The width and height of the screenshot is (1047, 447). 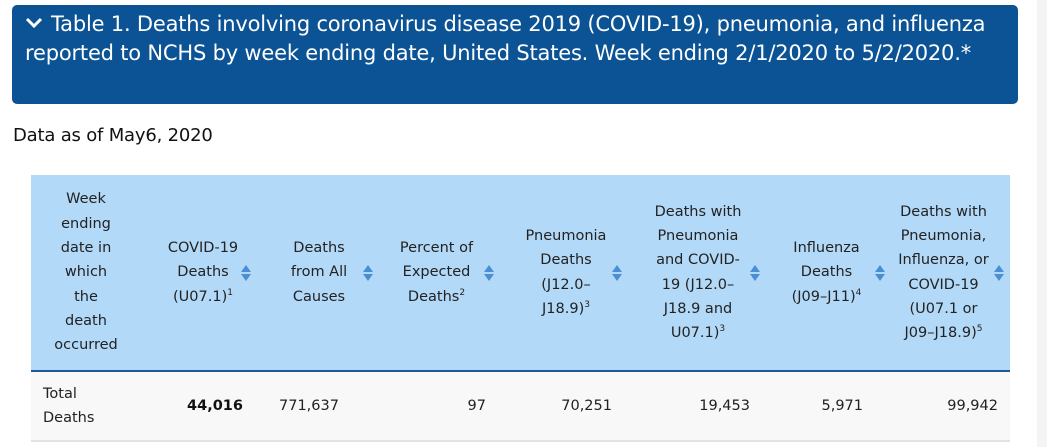 What do you see at coordinates (706, 406) in the screenshot?
I see `cell-pneumonia-and-covid: 19,453` at bounding box center [706, 406].